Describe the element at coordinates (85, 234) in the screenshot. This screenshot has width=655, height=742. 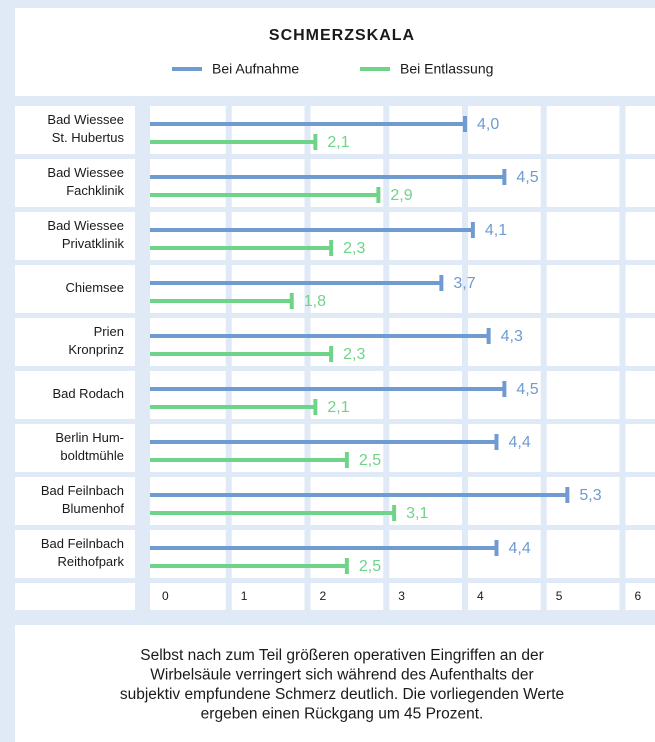
I see `y-tick-label: Bad Wiessee Privatklinik` at that location.